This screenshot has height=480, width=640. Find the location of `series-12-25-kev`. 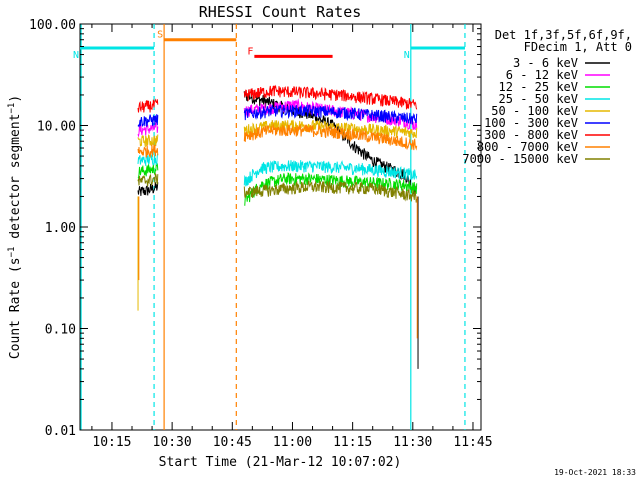

series-12-25-kev is located at coordinates (277, 184).